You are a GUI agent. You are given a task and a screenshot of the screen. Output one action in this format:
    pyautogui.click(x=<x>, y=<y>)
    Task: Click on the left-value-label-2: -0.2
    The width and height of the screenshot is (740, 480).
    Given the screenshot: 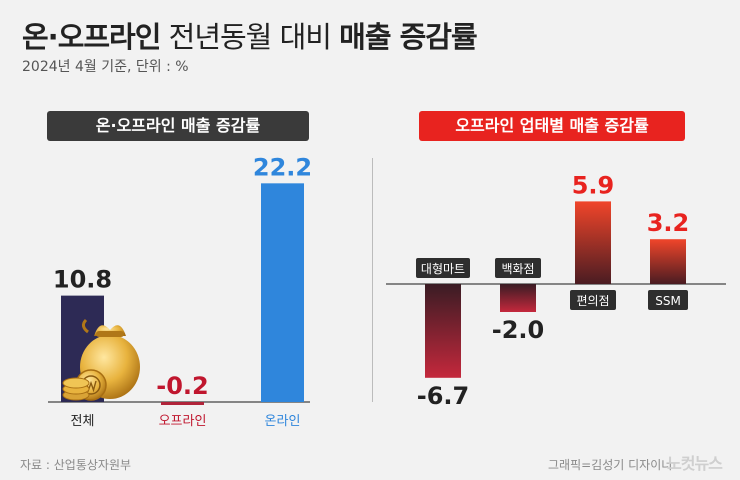 What is the action you would take?
    pyautogui.click(x=182, y=386)
    